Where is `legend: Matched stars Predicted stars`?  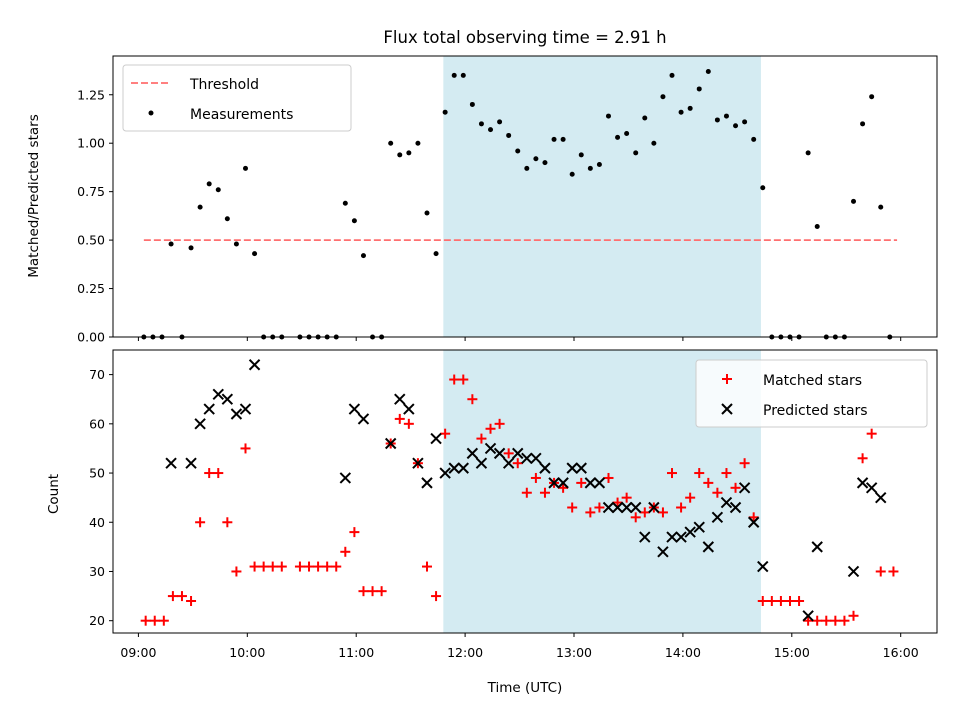
legend: Matched stars Predicted stars is located at coordinates (811, 393).